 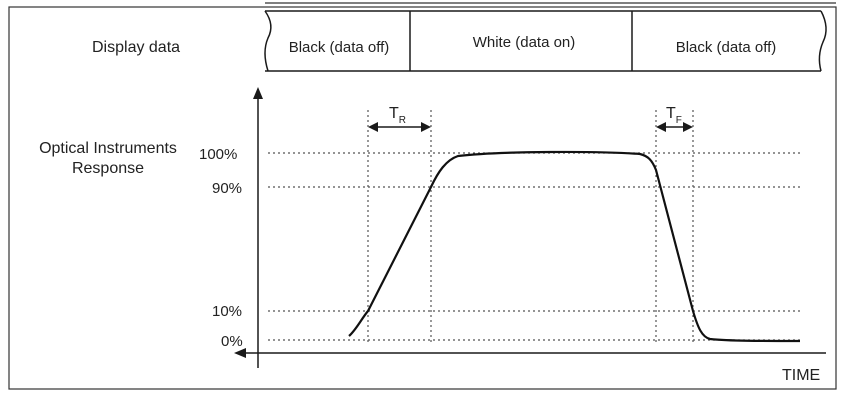 I want to click on segment-black-off-1: Black (data off), so click(x=339, y=47).